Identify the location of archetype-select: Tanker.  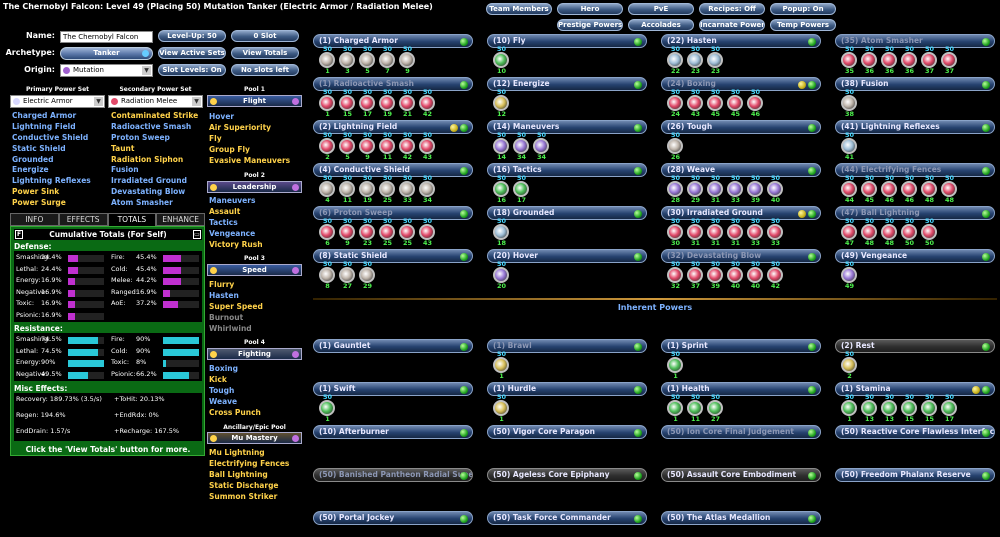
(106, 53).